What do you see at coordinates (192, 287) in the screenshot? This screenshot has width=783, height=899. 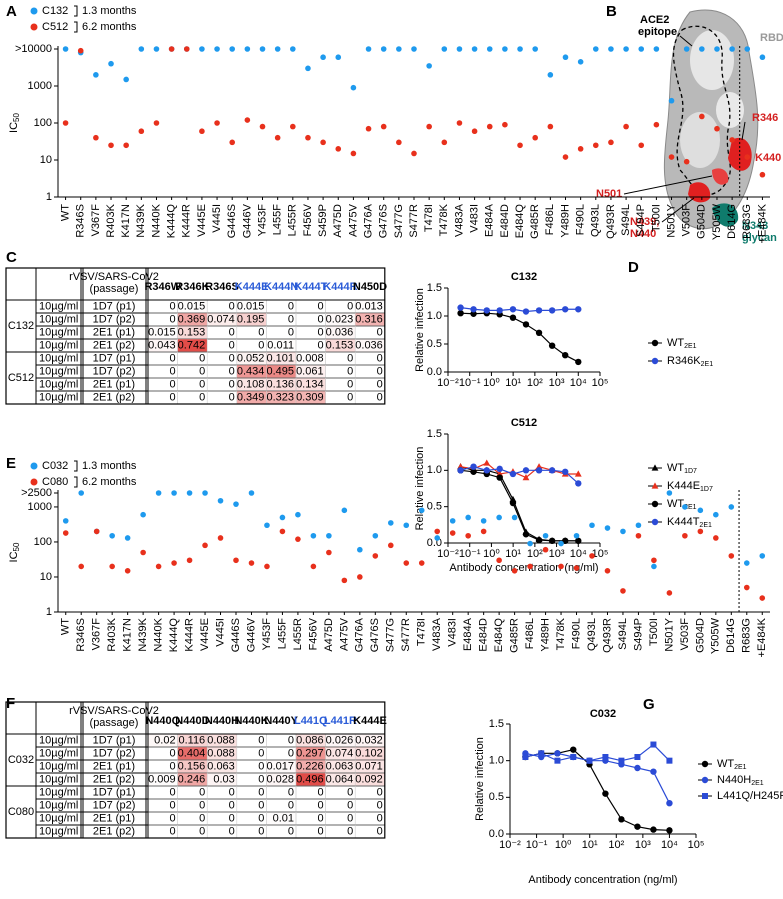 I see `column-header: R346K` at bounding box center [192, 287].